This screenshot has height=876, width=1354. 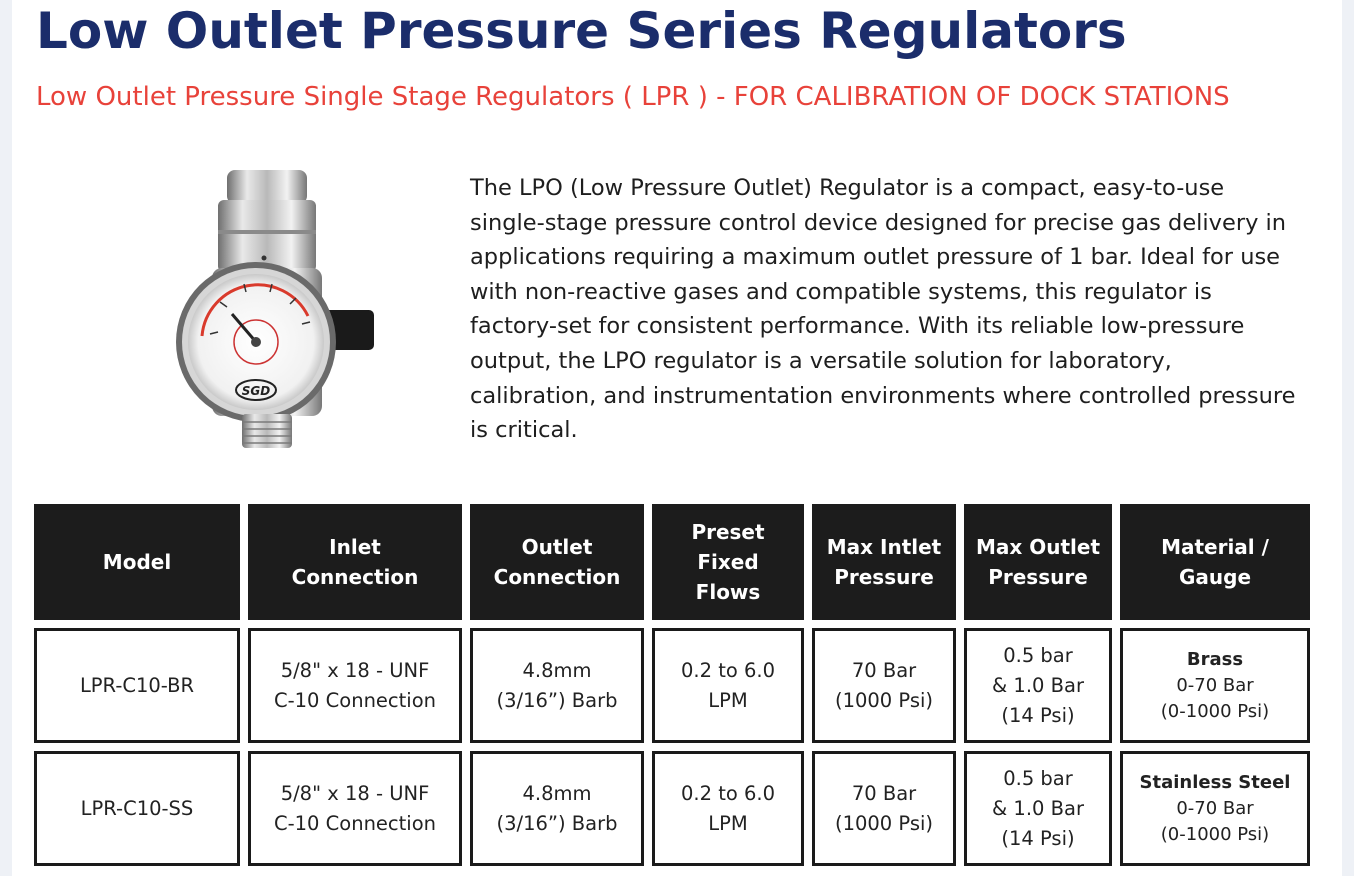 I want to click on cell-model: LPR-C10-SS, so click(x=137, y=808).